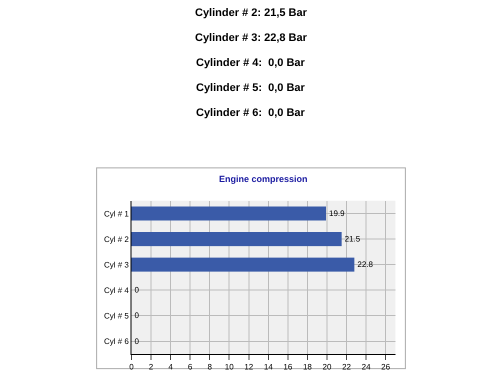  Describe the element at coordinates (251, 88) in the screenshot. I see `text: Cylinder # 5: 0,0 Bar` at that location.